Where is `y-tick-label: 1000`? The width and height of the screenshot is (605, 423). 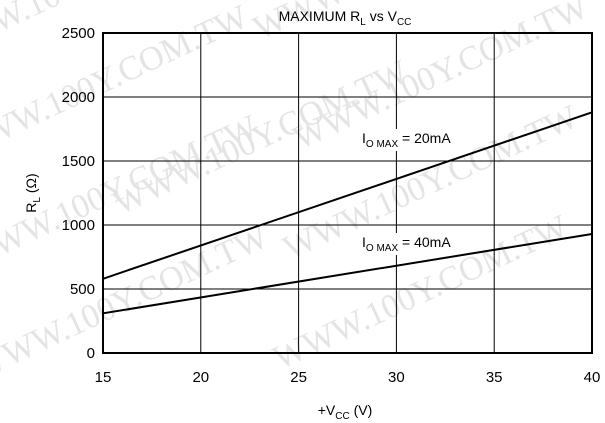
y-tick-label: 1000 is located at coordinates (78, 225).